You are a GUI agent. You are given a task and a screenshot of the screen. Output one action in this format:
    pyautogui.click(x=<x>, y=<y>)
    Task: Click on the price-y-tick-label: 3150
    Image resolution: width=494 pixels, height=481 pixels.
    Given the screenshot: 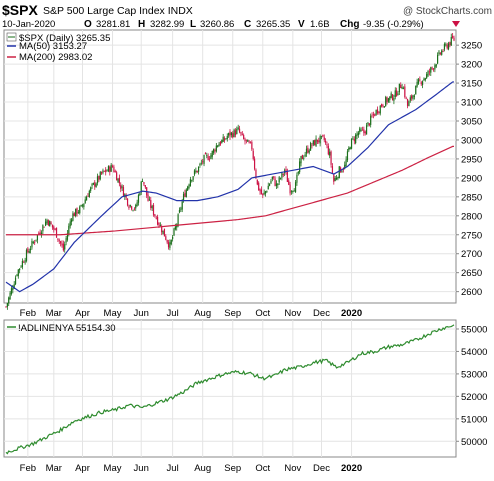 What is the action you would take?
    pyautogui.click(x=471, y=84)
    